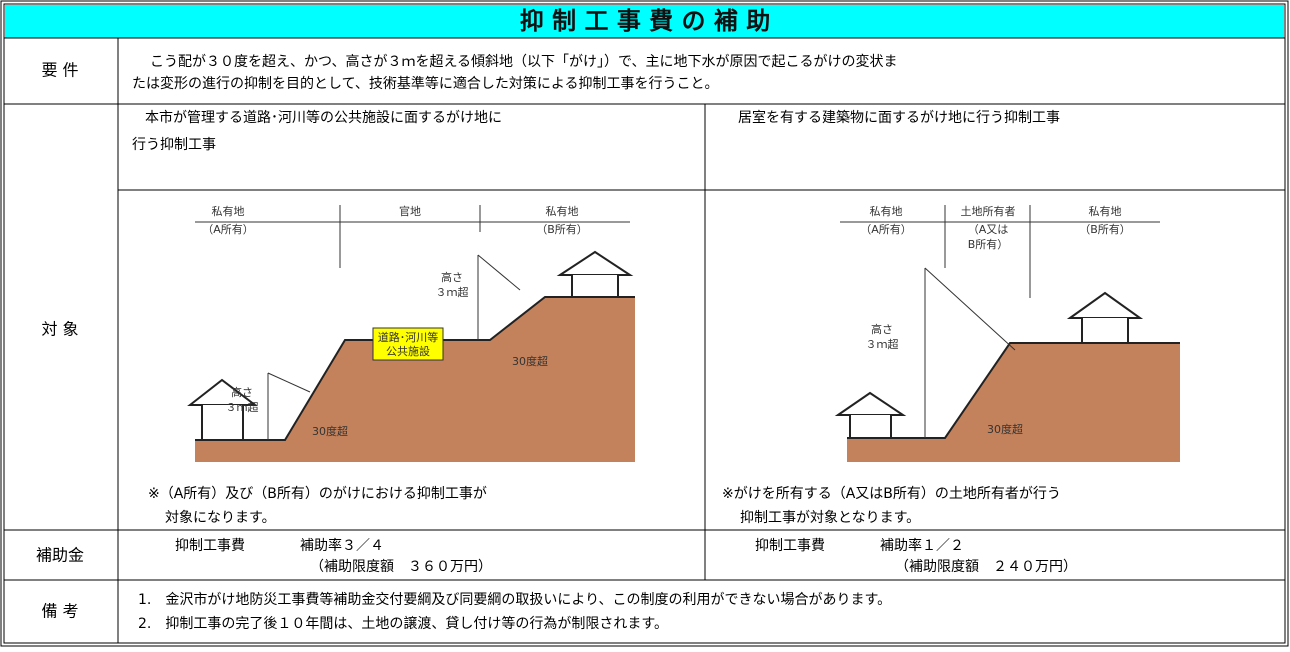 The image size is (1290, 652). I want to click on title: 抑 制 工 事 費 の 補 助, so click(645, 21).